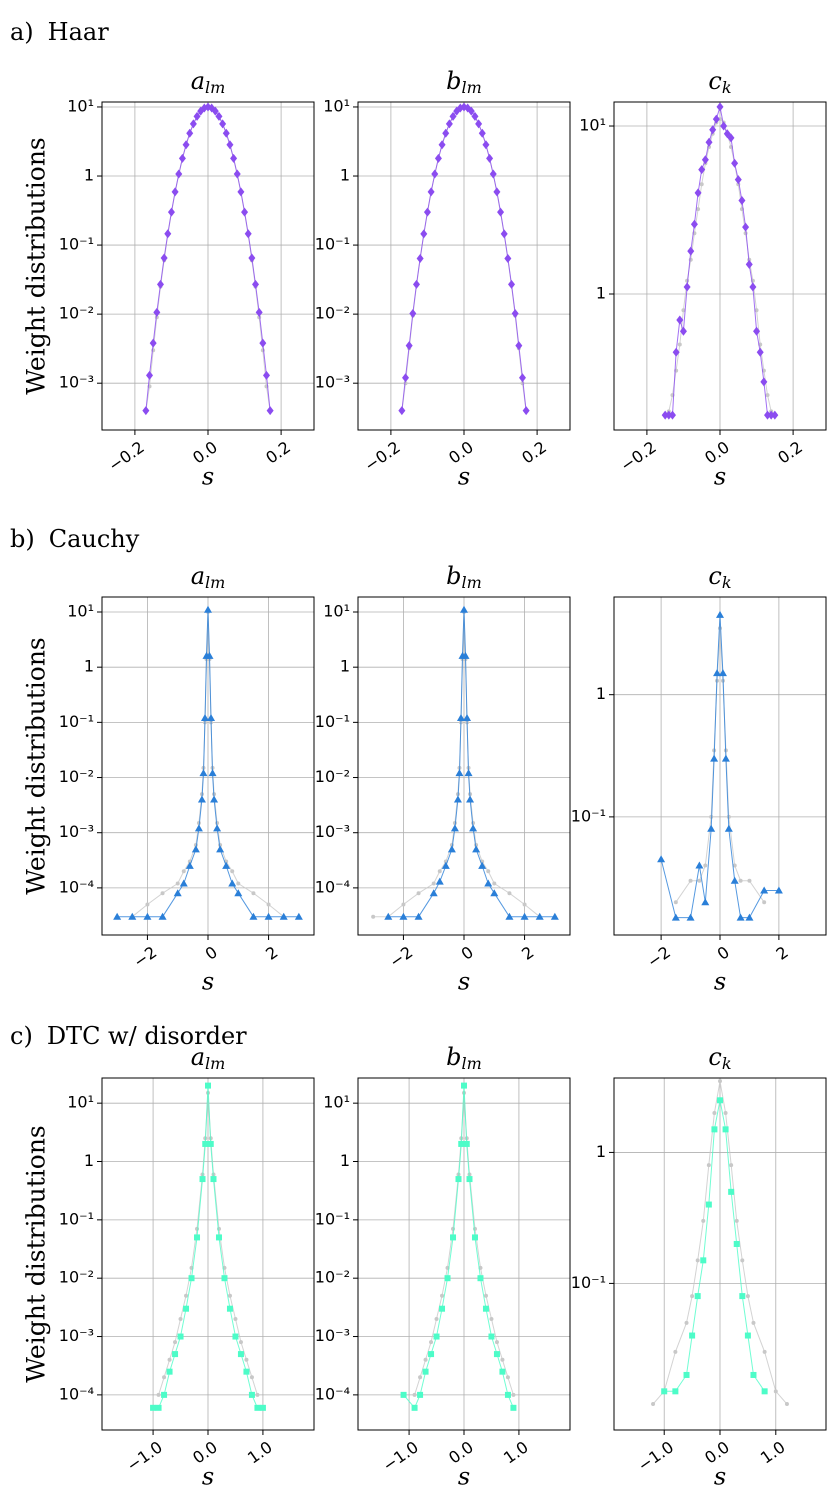 The width and height of the screenshot is (831, 1512). I want to click on y-tick-label: 10⁻¹, so click(332, 721).